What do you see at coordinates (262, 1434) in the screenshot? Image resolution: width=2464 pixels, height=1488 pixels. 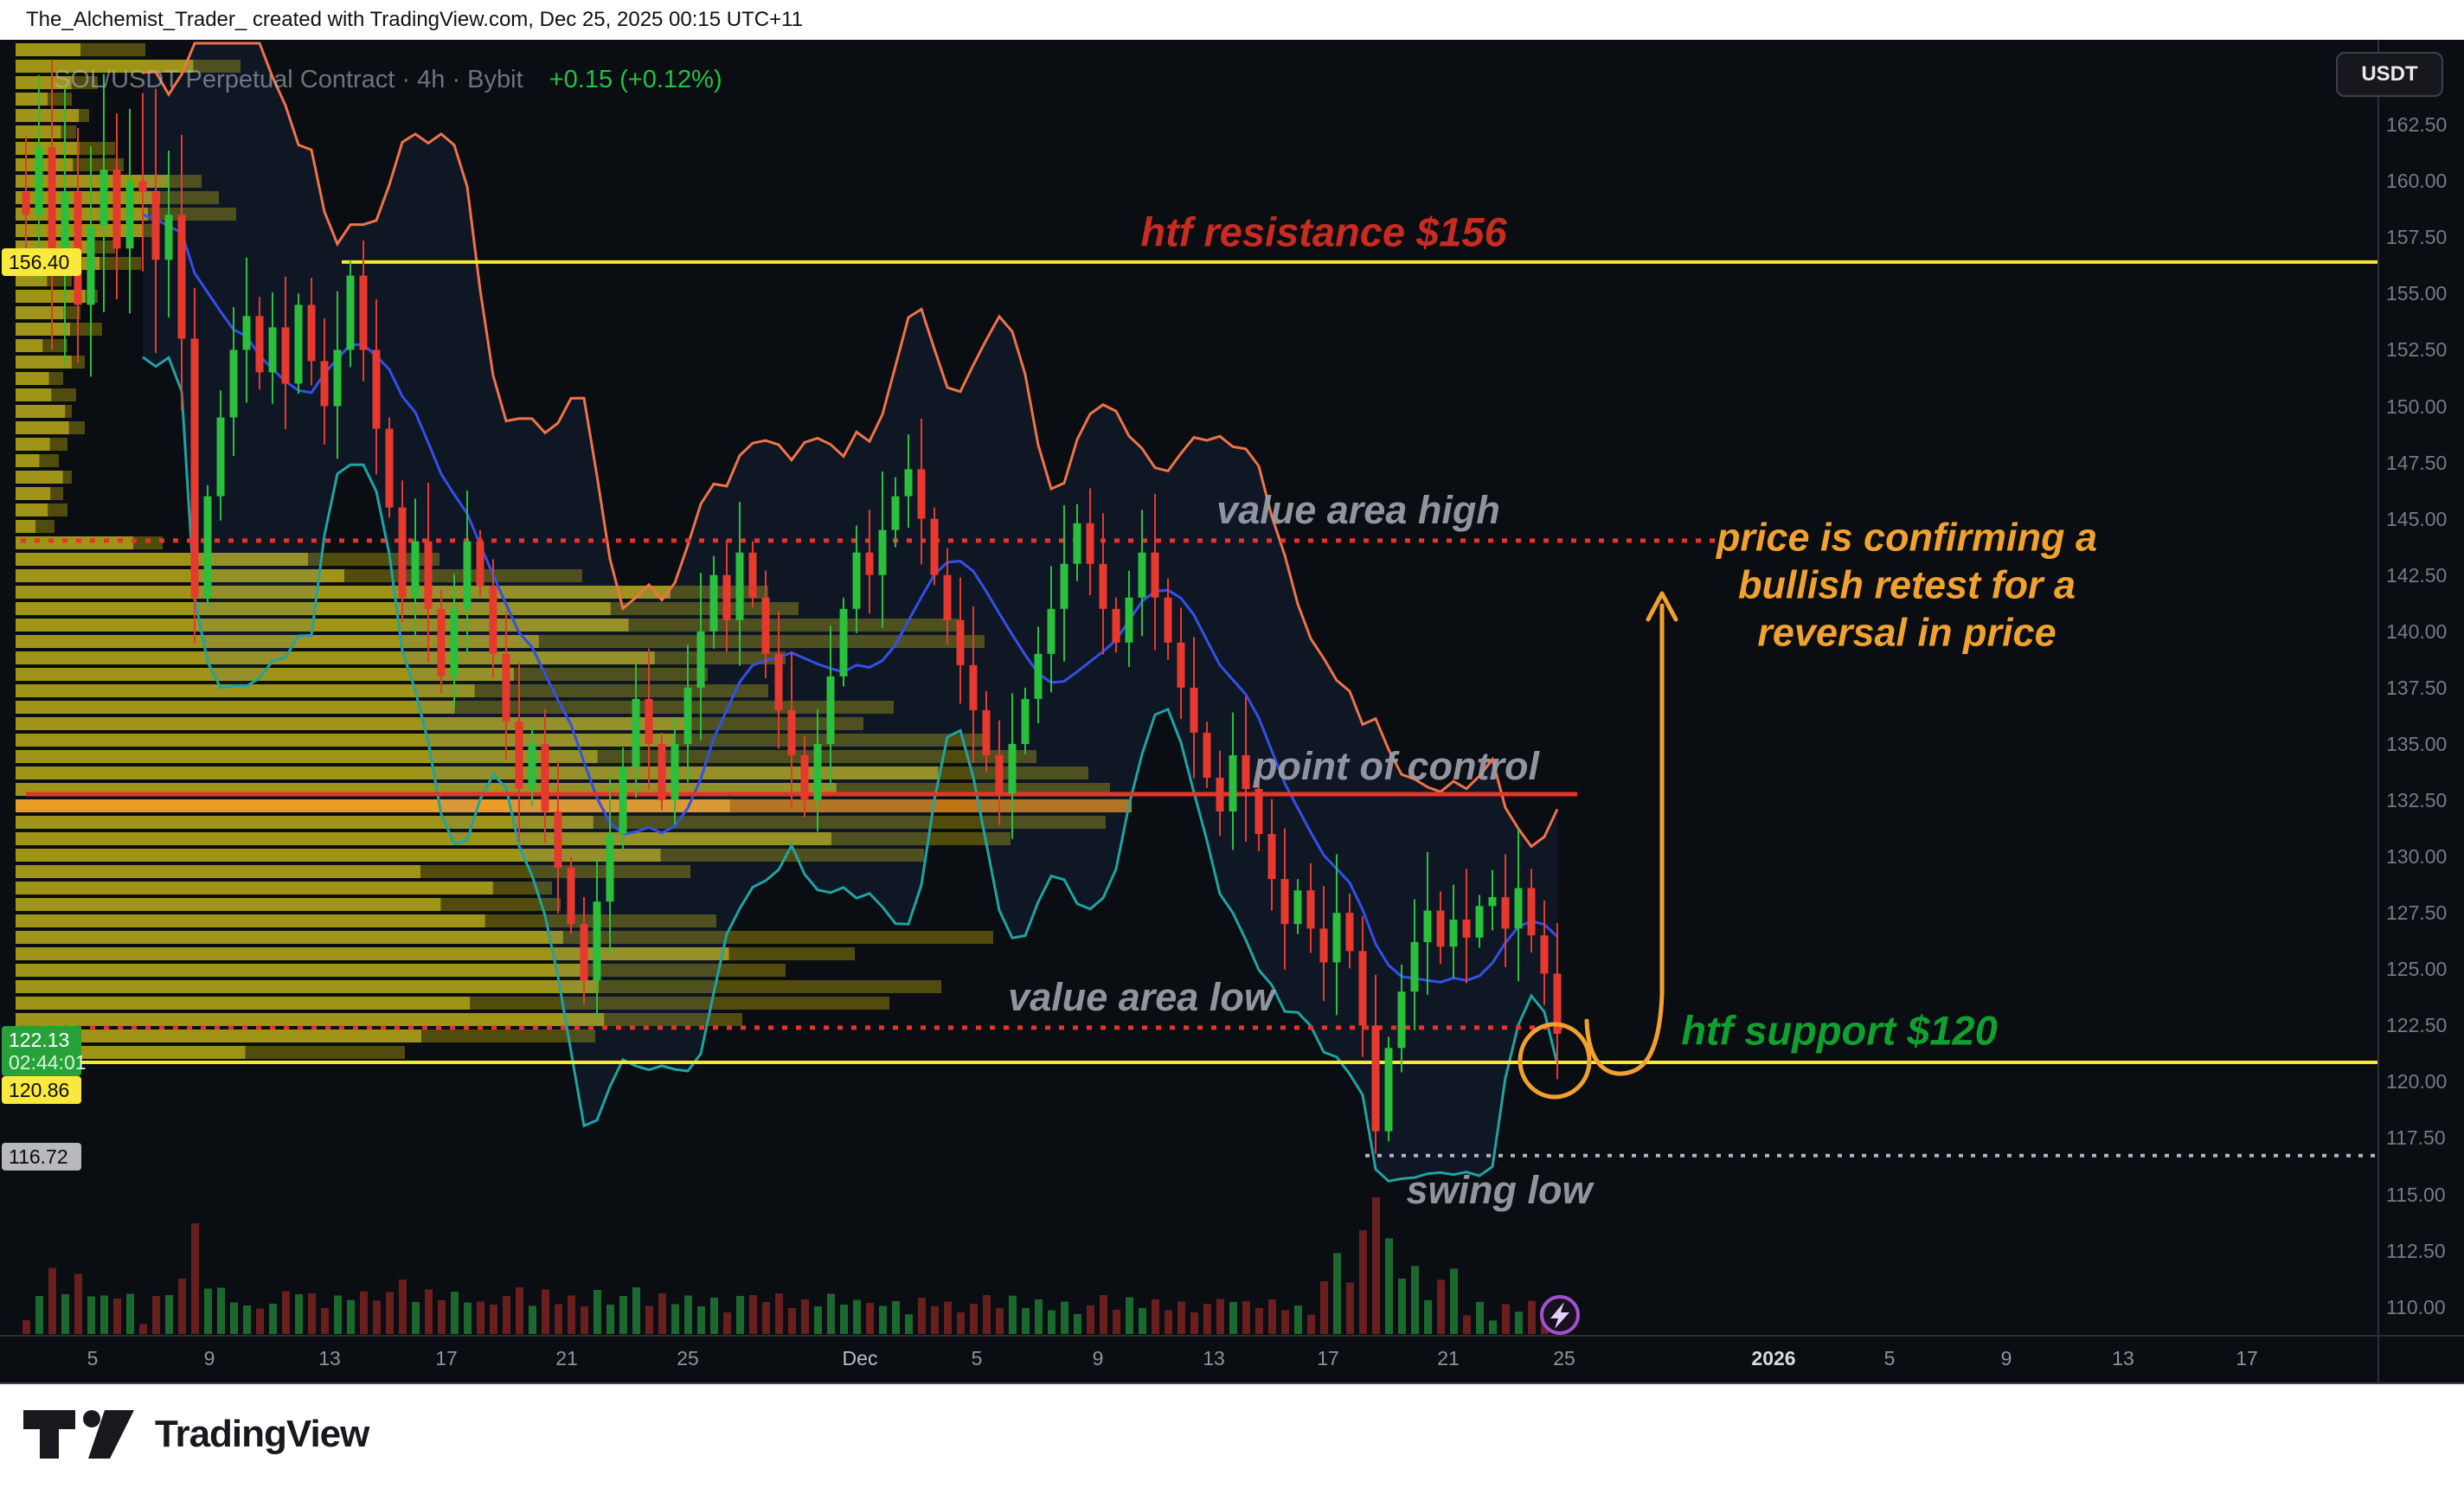 I see `tradingview-brand-text: TradingView` at bounding box center [262, 1434].